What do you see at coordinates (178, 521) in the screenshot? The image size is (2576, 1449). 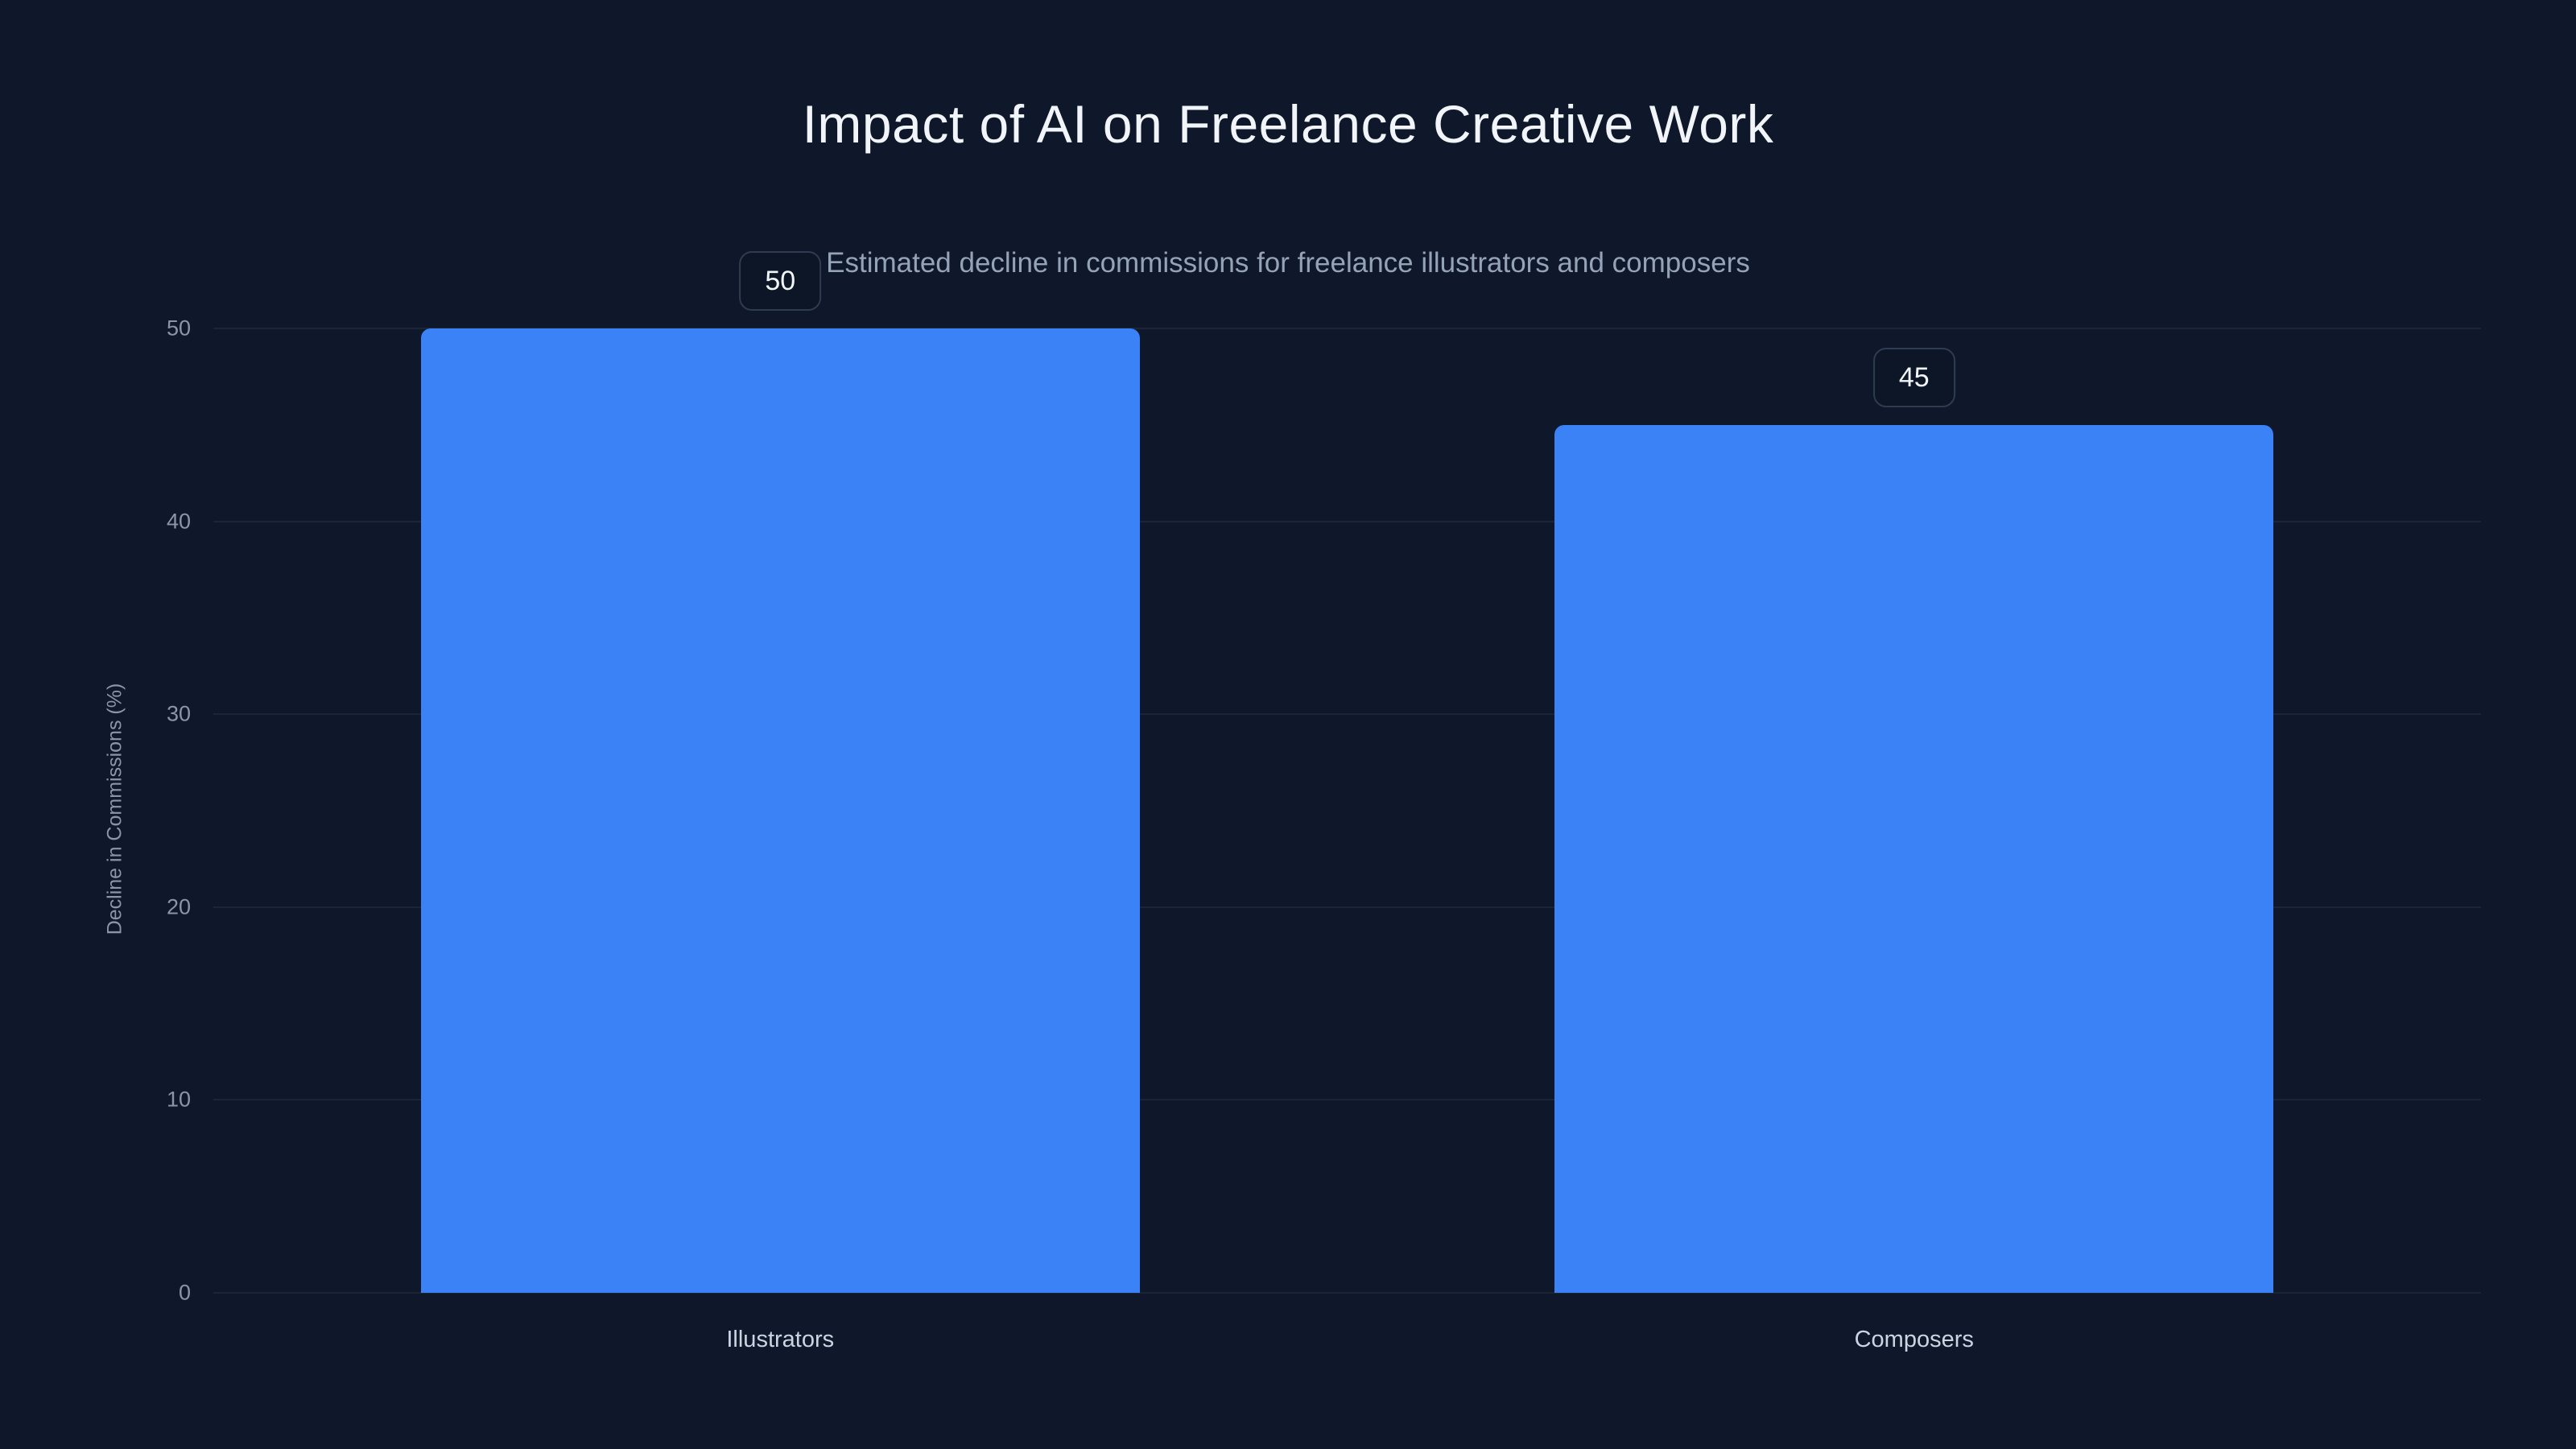 I see `y-tick-label-40: 40` at bounding box center [178, 521].